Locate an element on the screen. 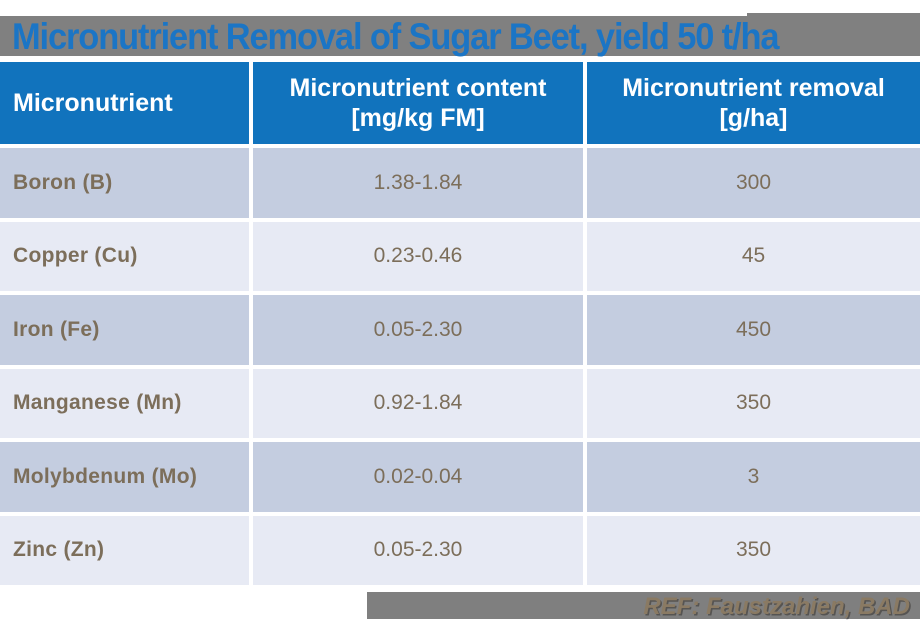 The image size is (920, 638). column-header-micronutrient: Micronutrient is located at coordinates (124, 103).